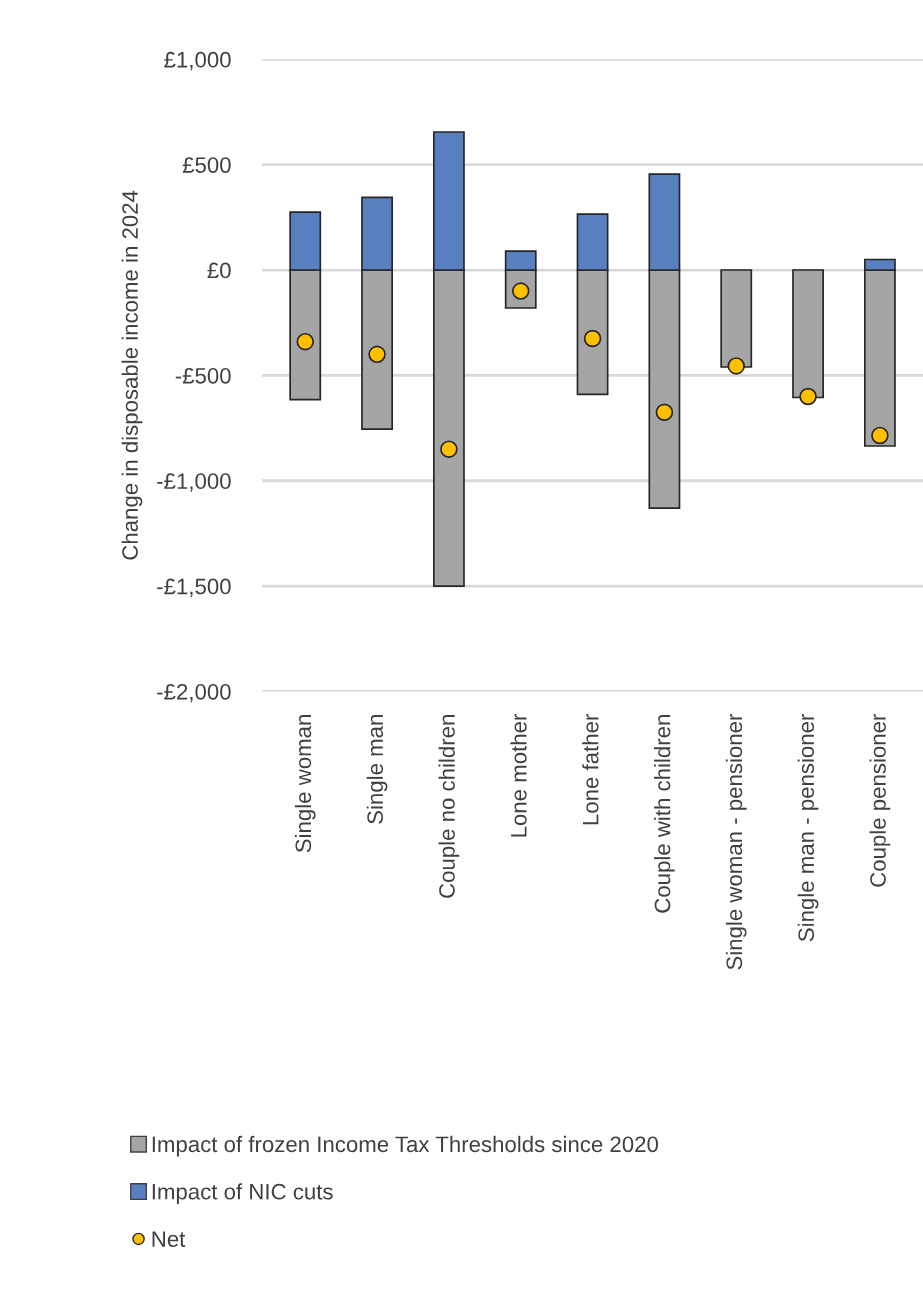  What do you see at coordinates (194, 693) in the screenshot?
I see `y-tick-label: -£2,000` at bounding box center [194, 693].